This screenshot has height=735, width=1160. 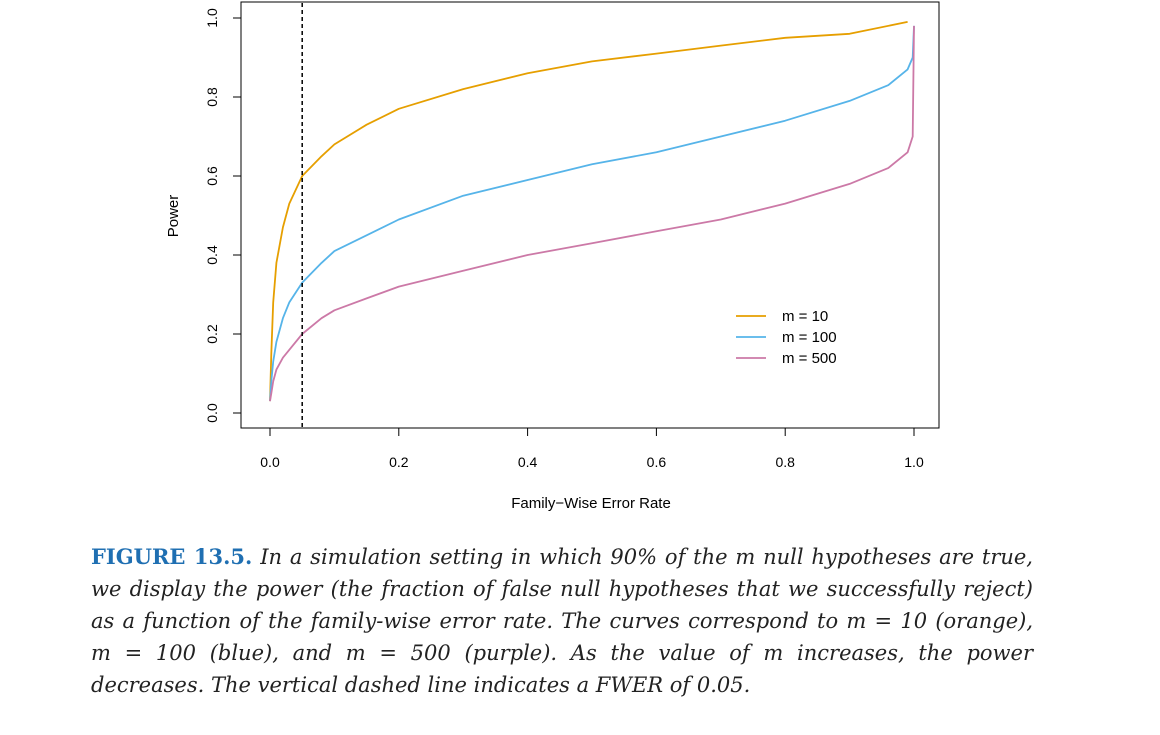 I want to click on x-tick-label: 0.8, so click(x=785, y=462).